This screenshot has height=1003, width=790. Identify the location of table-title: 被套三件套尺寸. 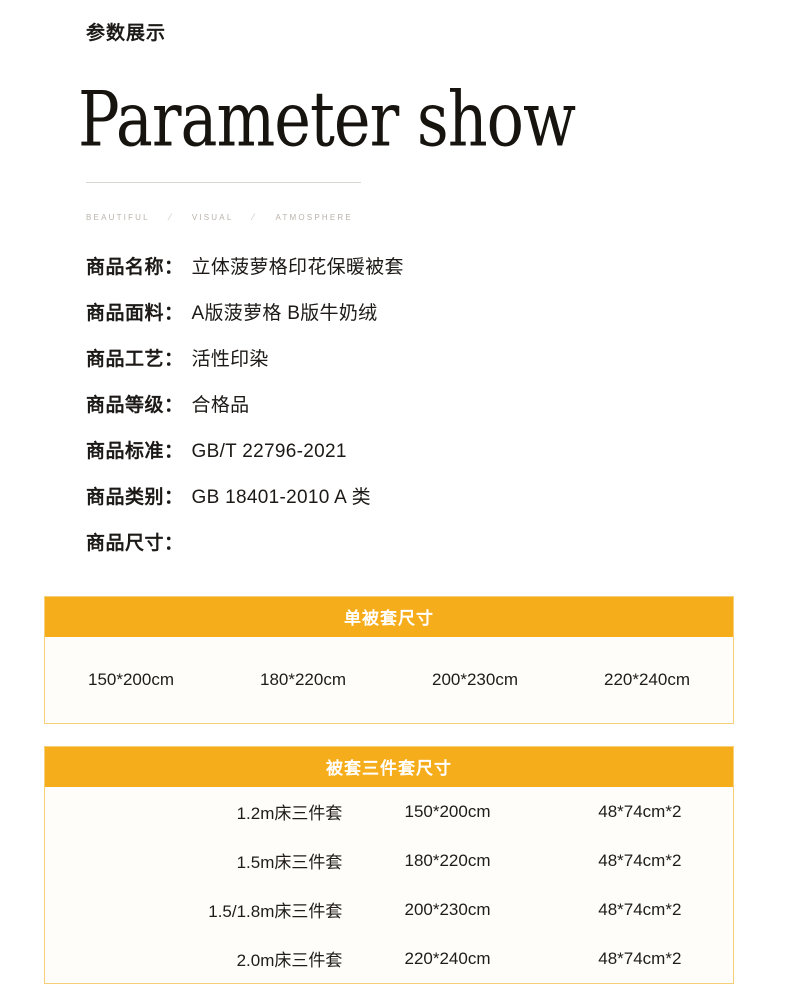
(389, 767).